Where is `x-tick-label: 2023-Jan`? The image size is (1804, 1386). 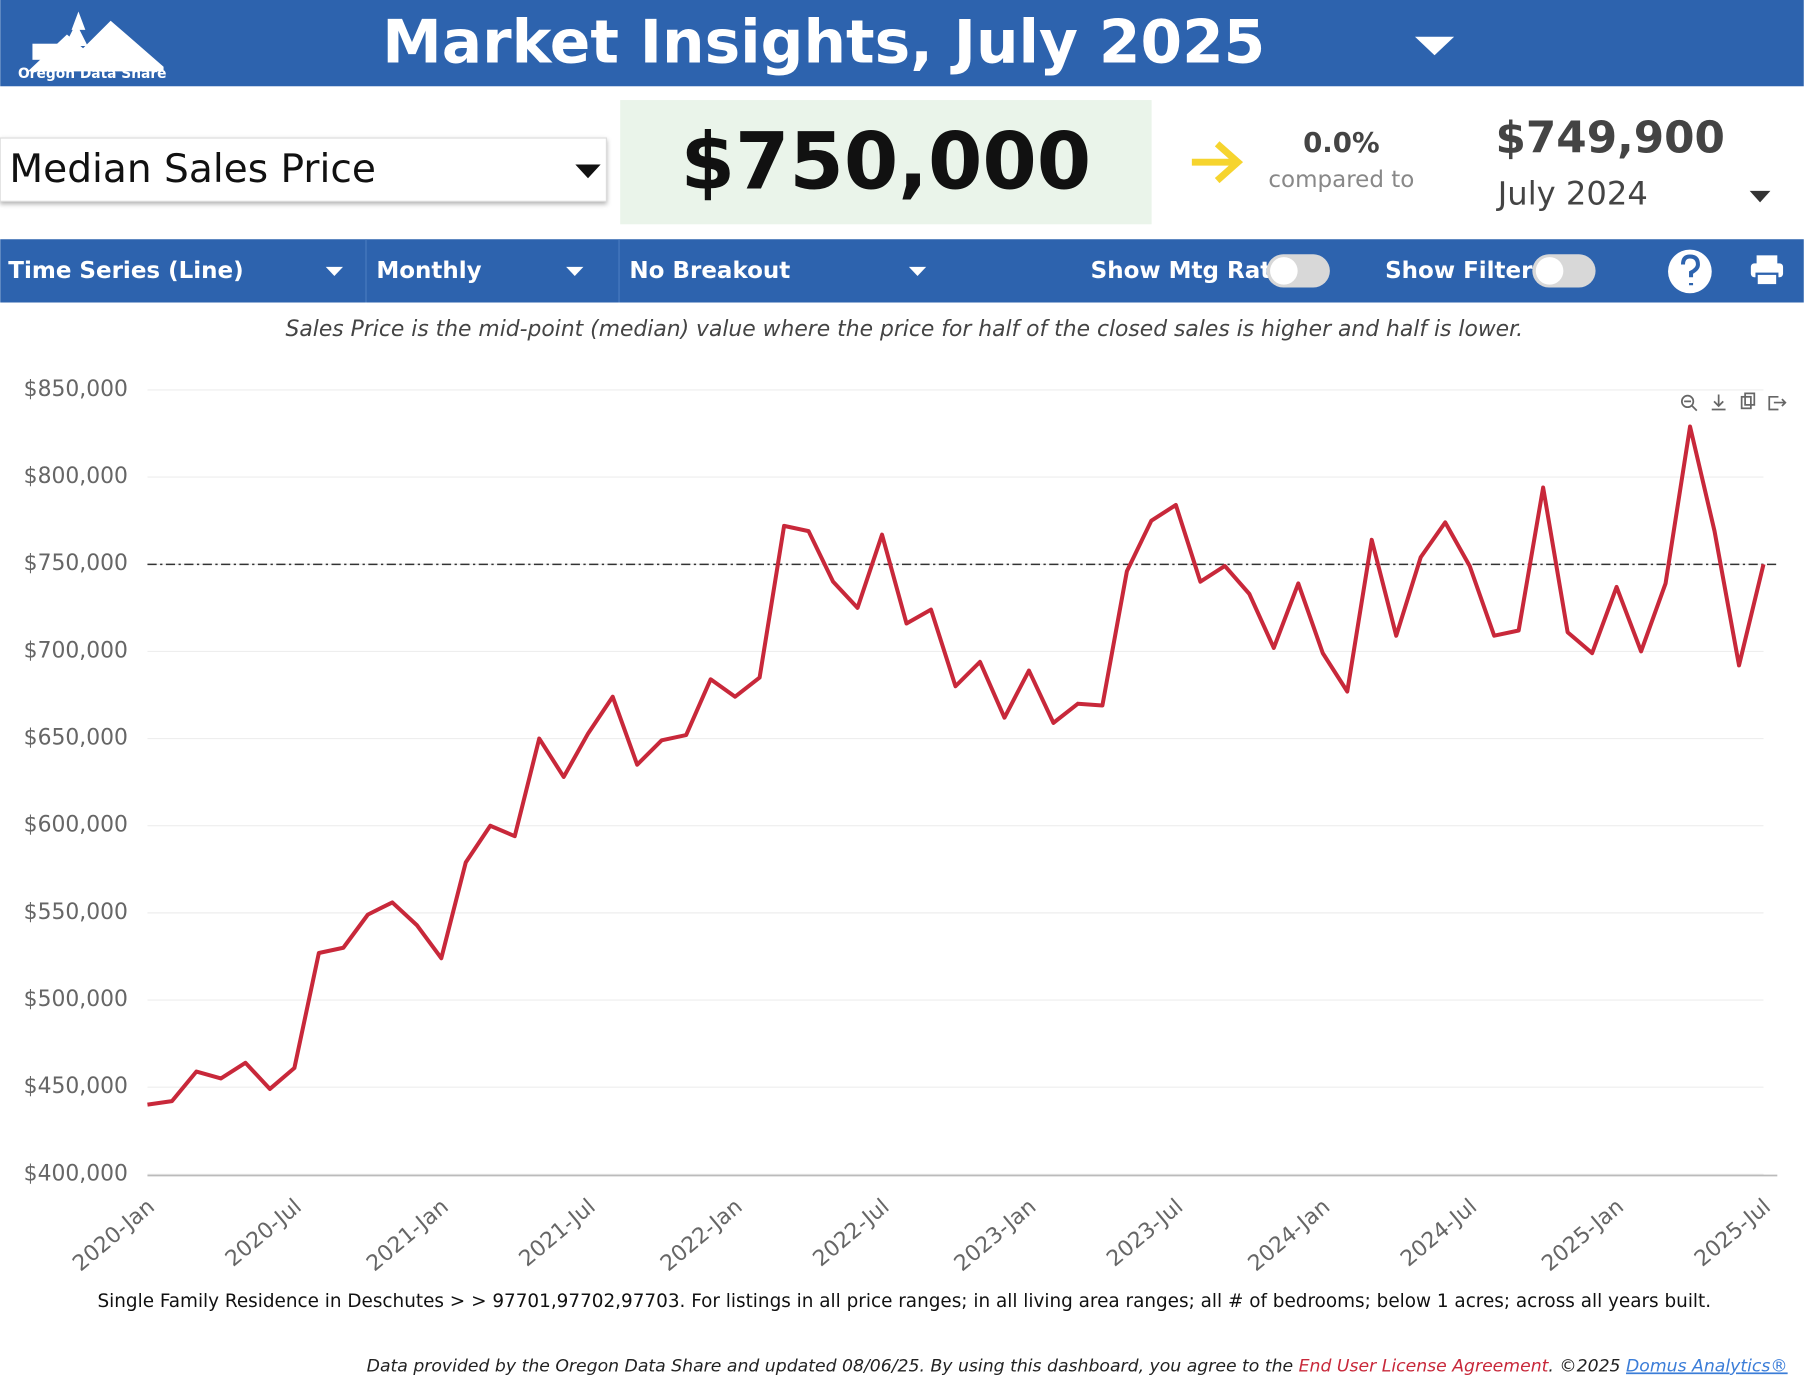
x-tick-label: 2023-Jan is located at coordinates (995, 1235).